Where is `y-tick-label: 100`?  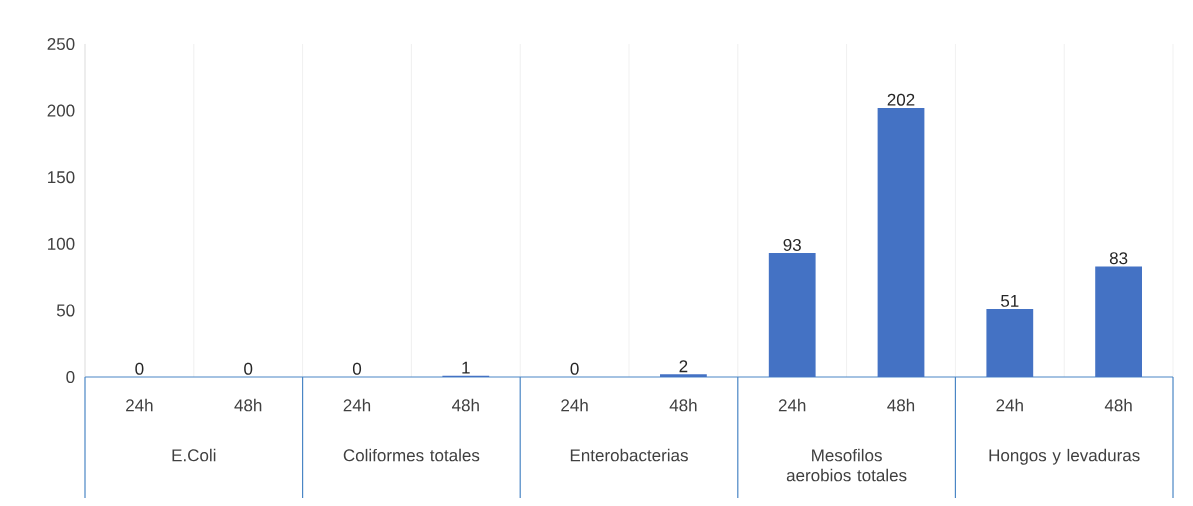 y-tick-label: 100 is located at coordinates (61, 243).